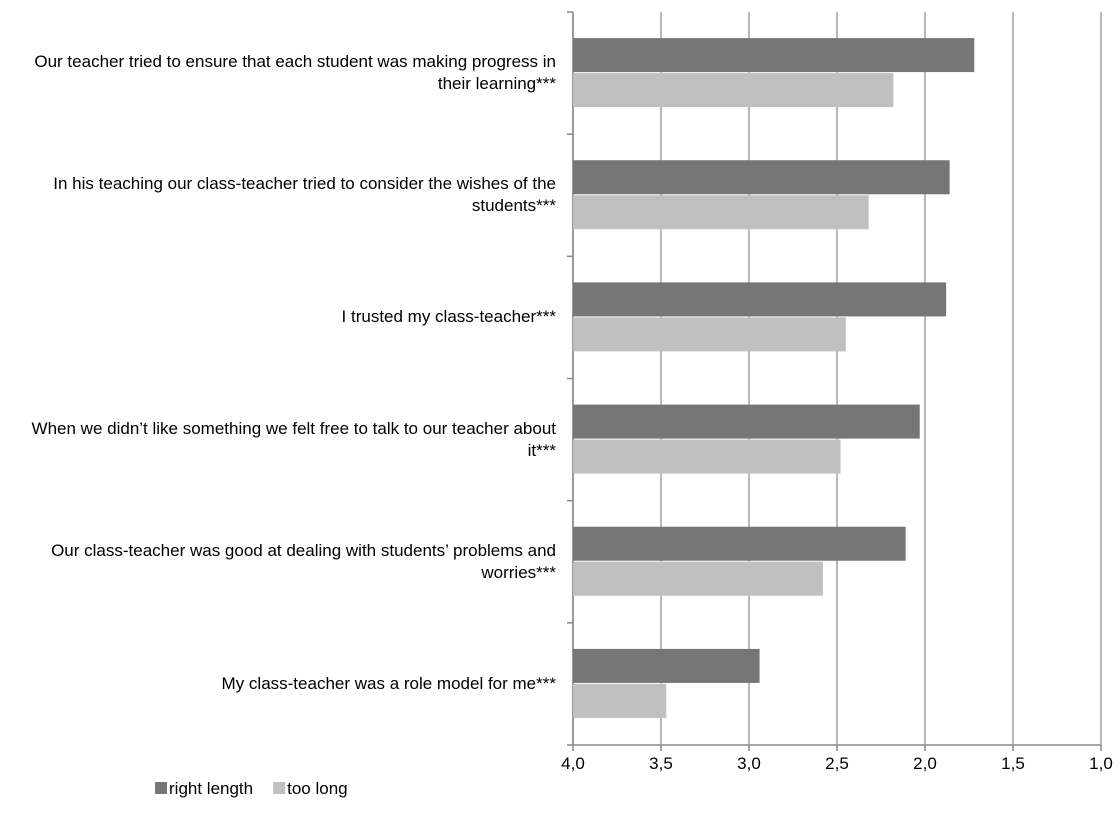 The image size is (1120, 825). I want to click on legend-label: too long, so click(317, 788).